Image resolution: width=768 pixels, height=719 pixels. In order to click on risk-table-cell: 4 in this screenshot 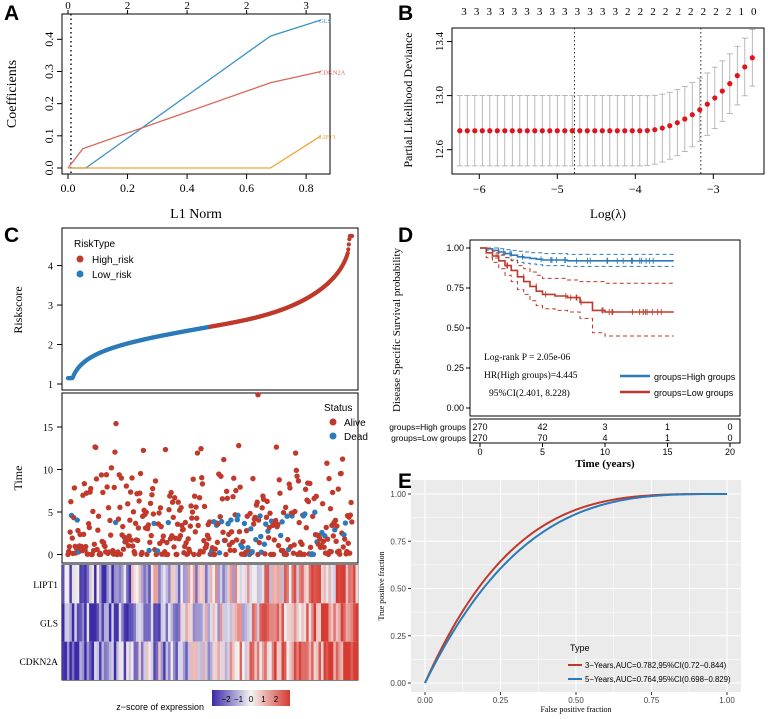, I will do `click(604, 438)`.